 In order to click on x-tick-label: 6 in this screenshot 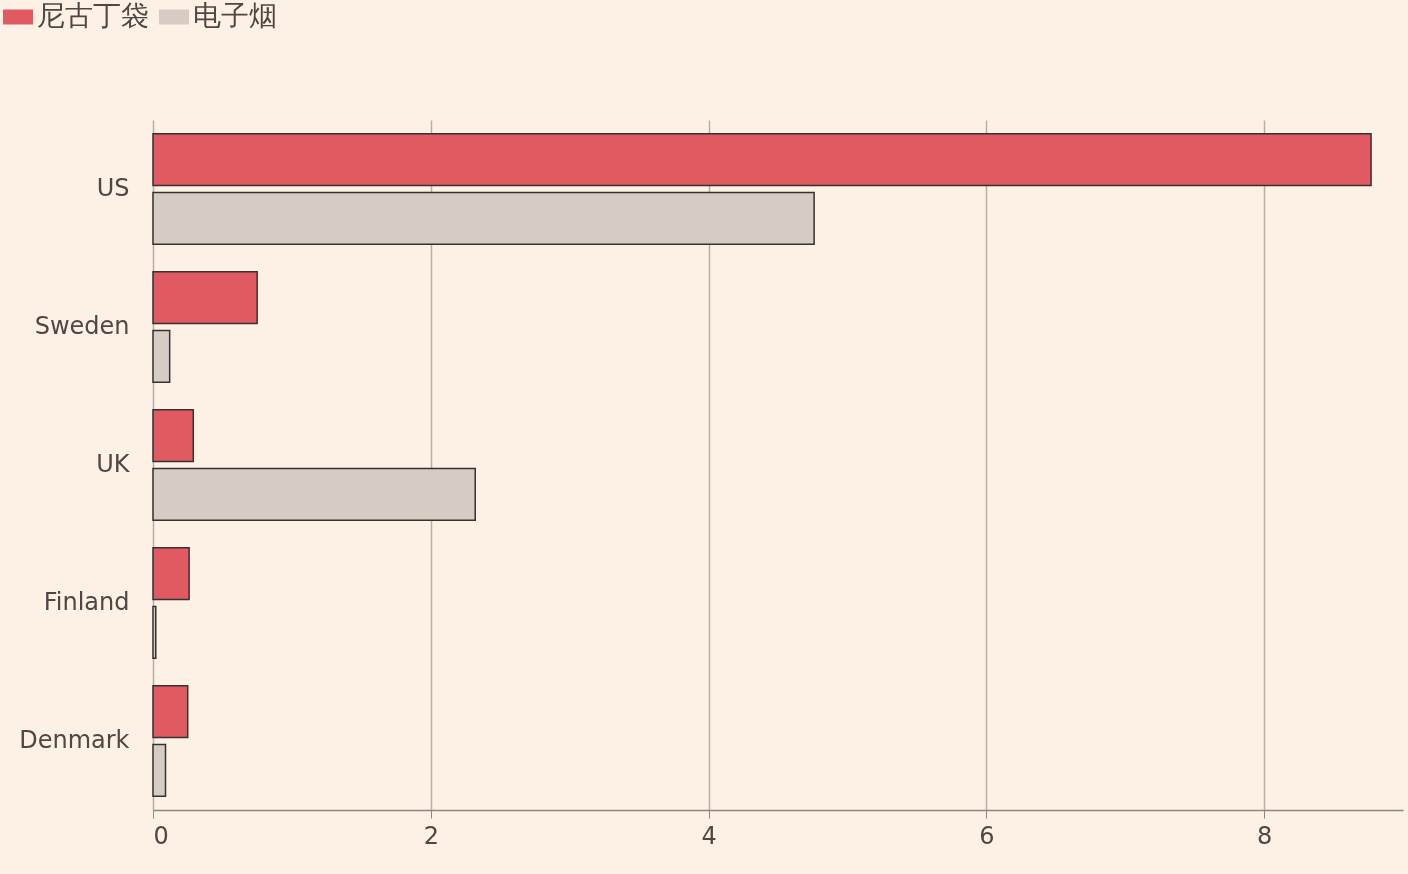, I will do `click(987, 835)`.